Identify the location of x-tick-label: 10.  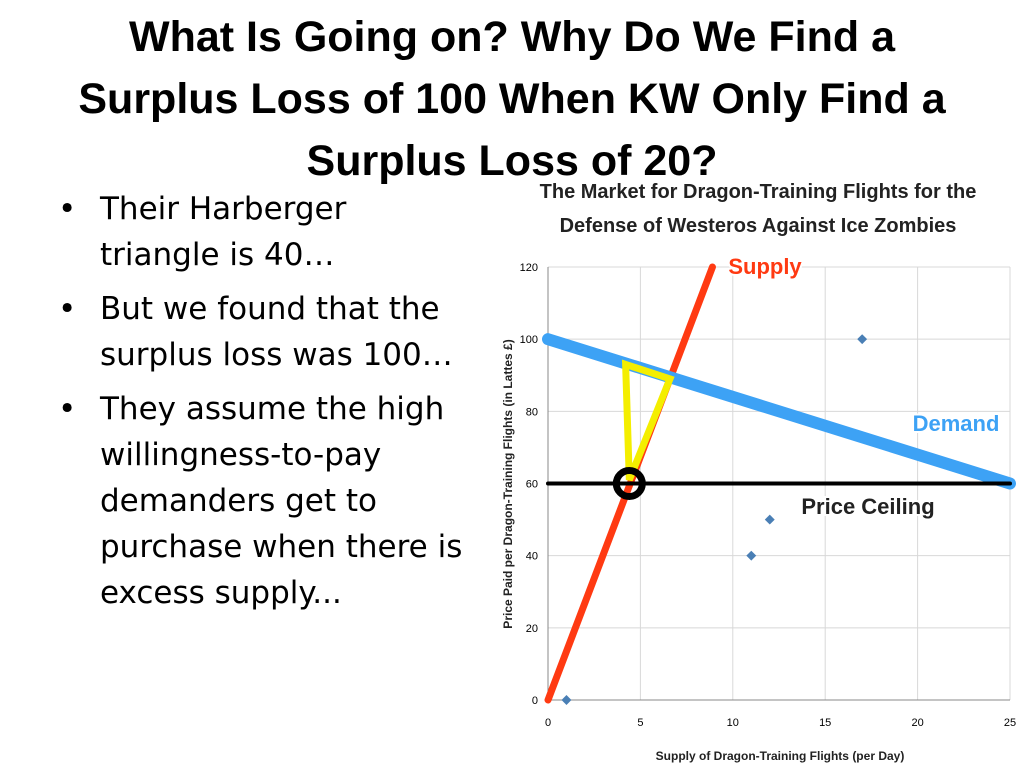
(733, 723).